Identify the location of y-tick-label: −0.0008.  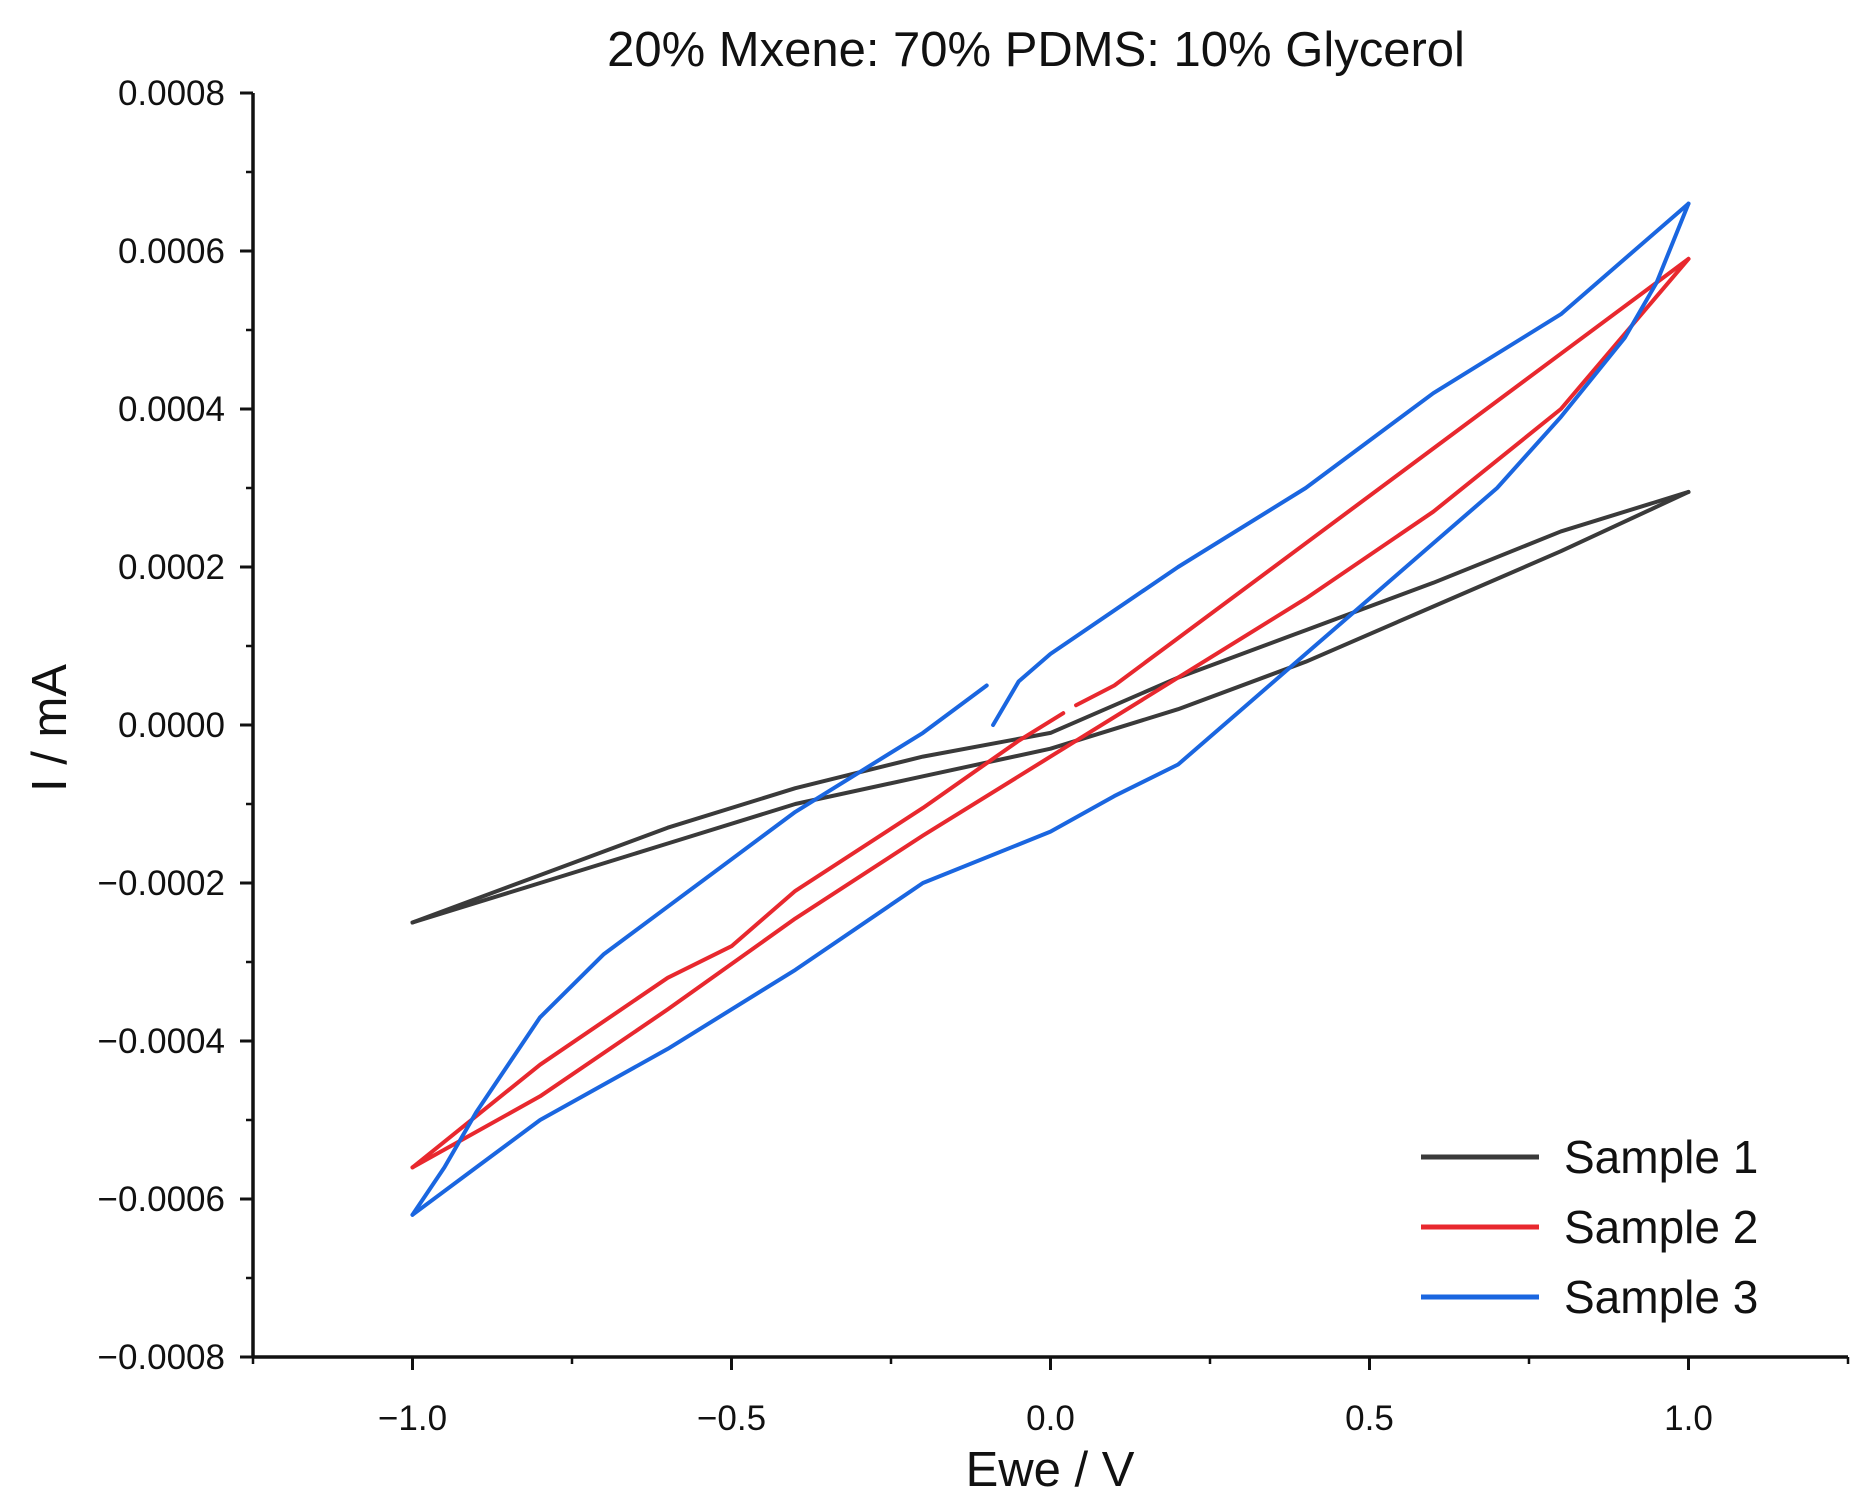
(162, 1357).